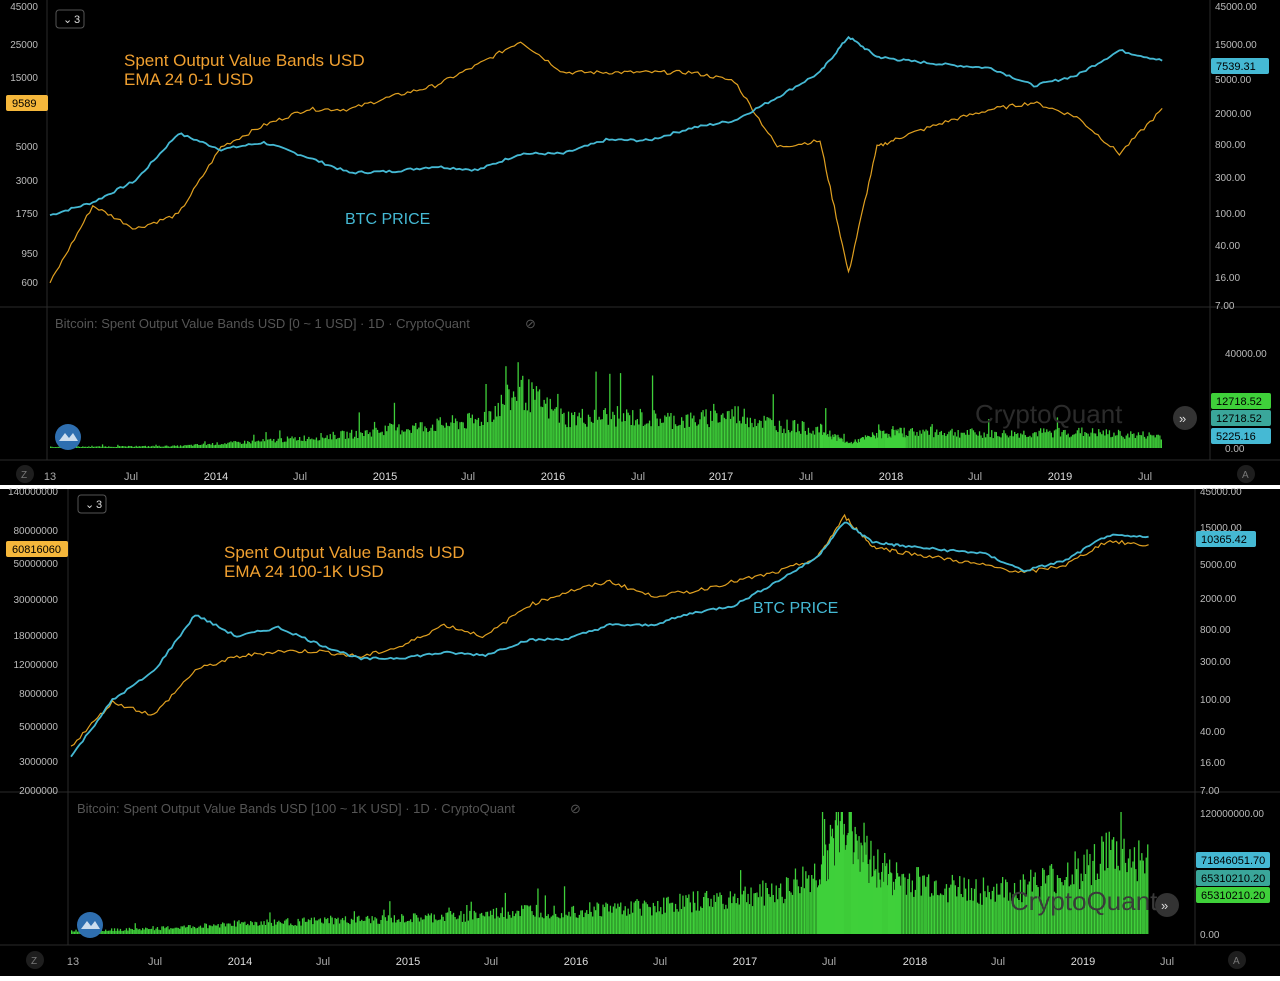 The height and width of the screenshot is (981, 1280). Describe the element at coordinates (33, 492) in the screenshot. I see `left-tick-label: 140000000` at that location.